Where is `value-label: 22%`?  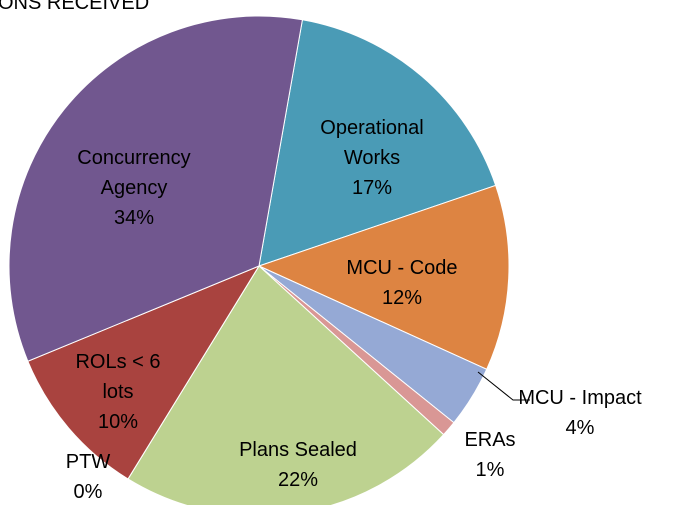
value-label: 22% is located at coordinates (298, 480).